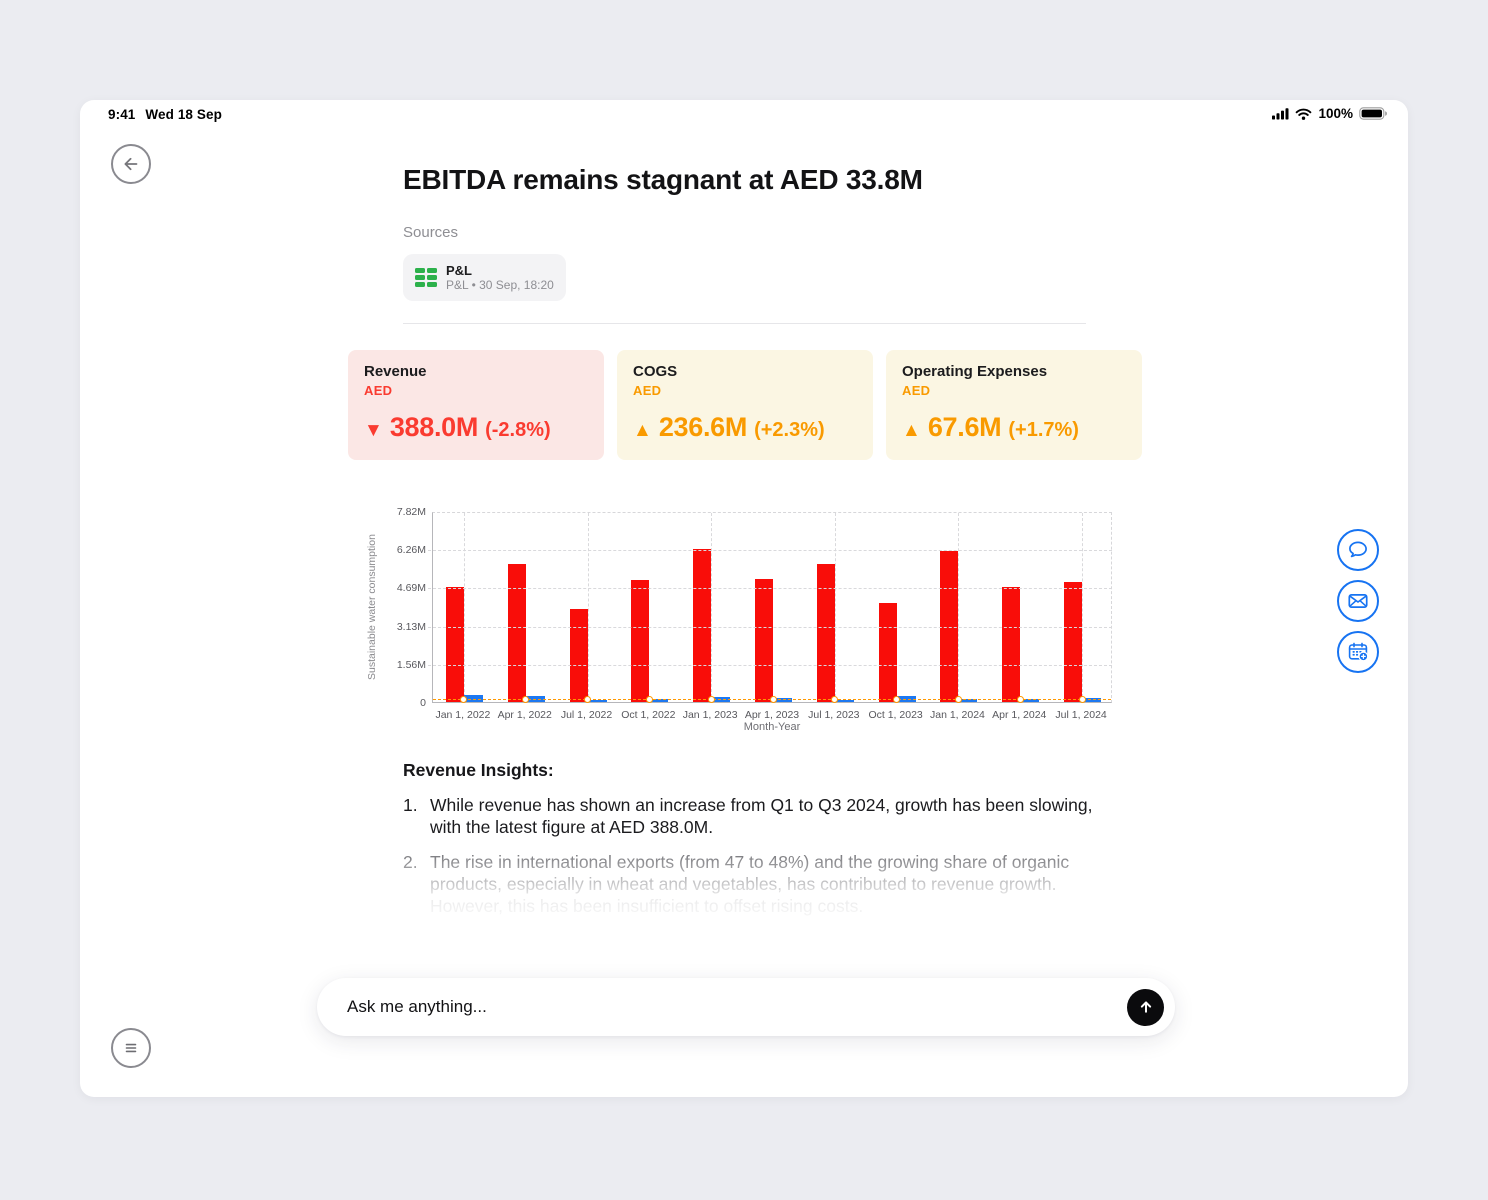 This screenshot has height=1200, width=1488. Describe the element at coordinates (737, 1007) in the screenshot. I see `ask-input` at that location.